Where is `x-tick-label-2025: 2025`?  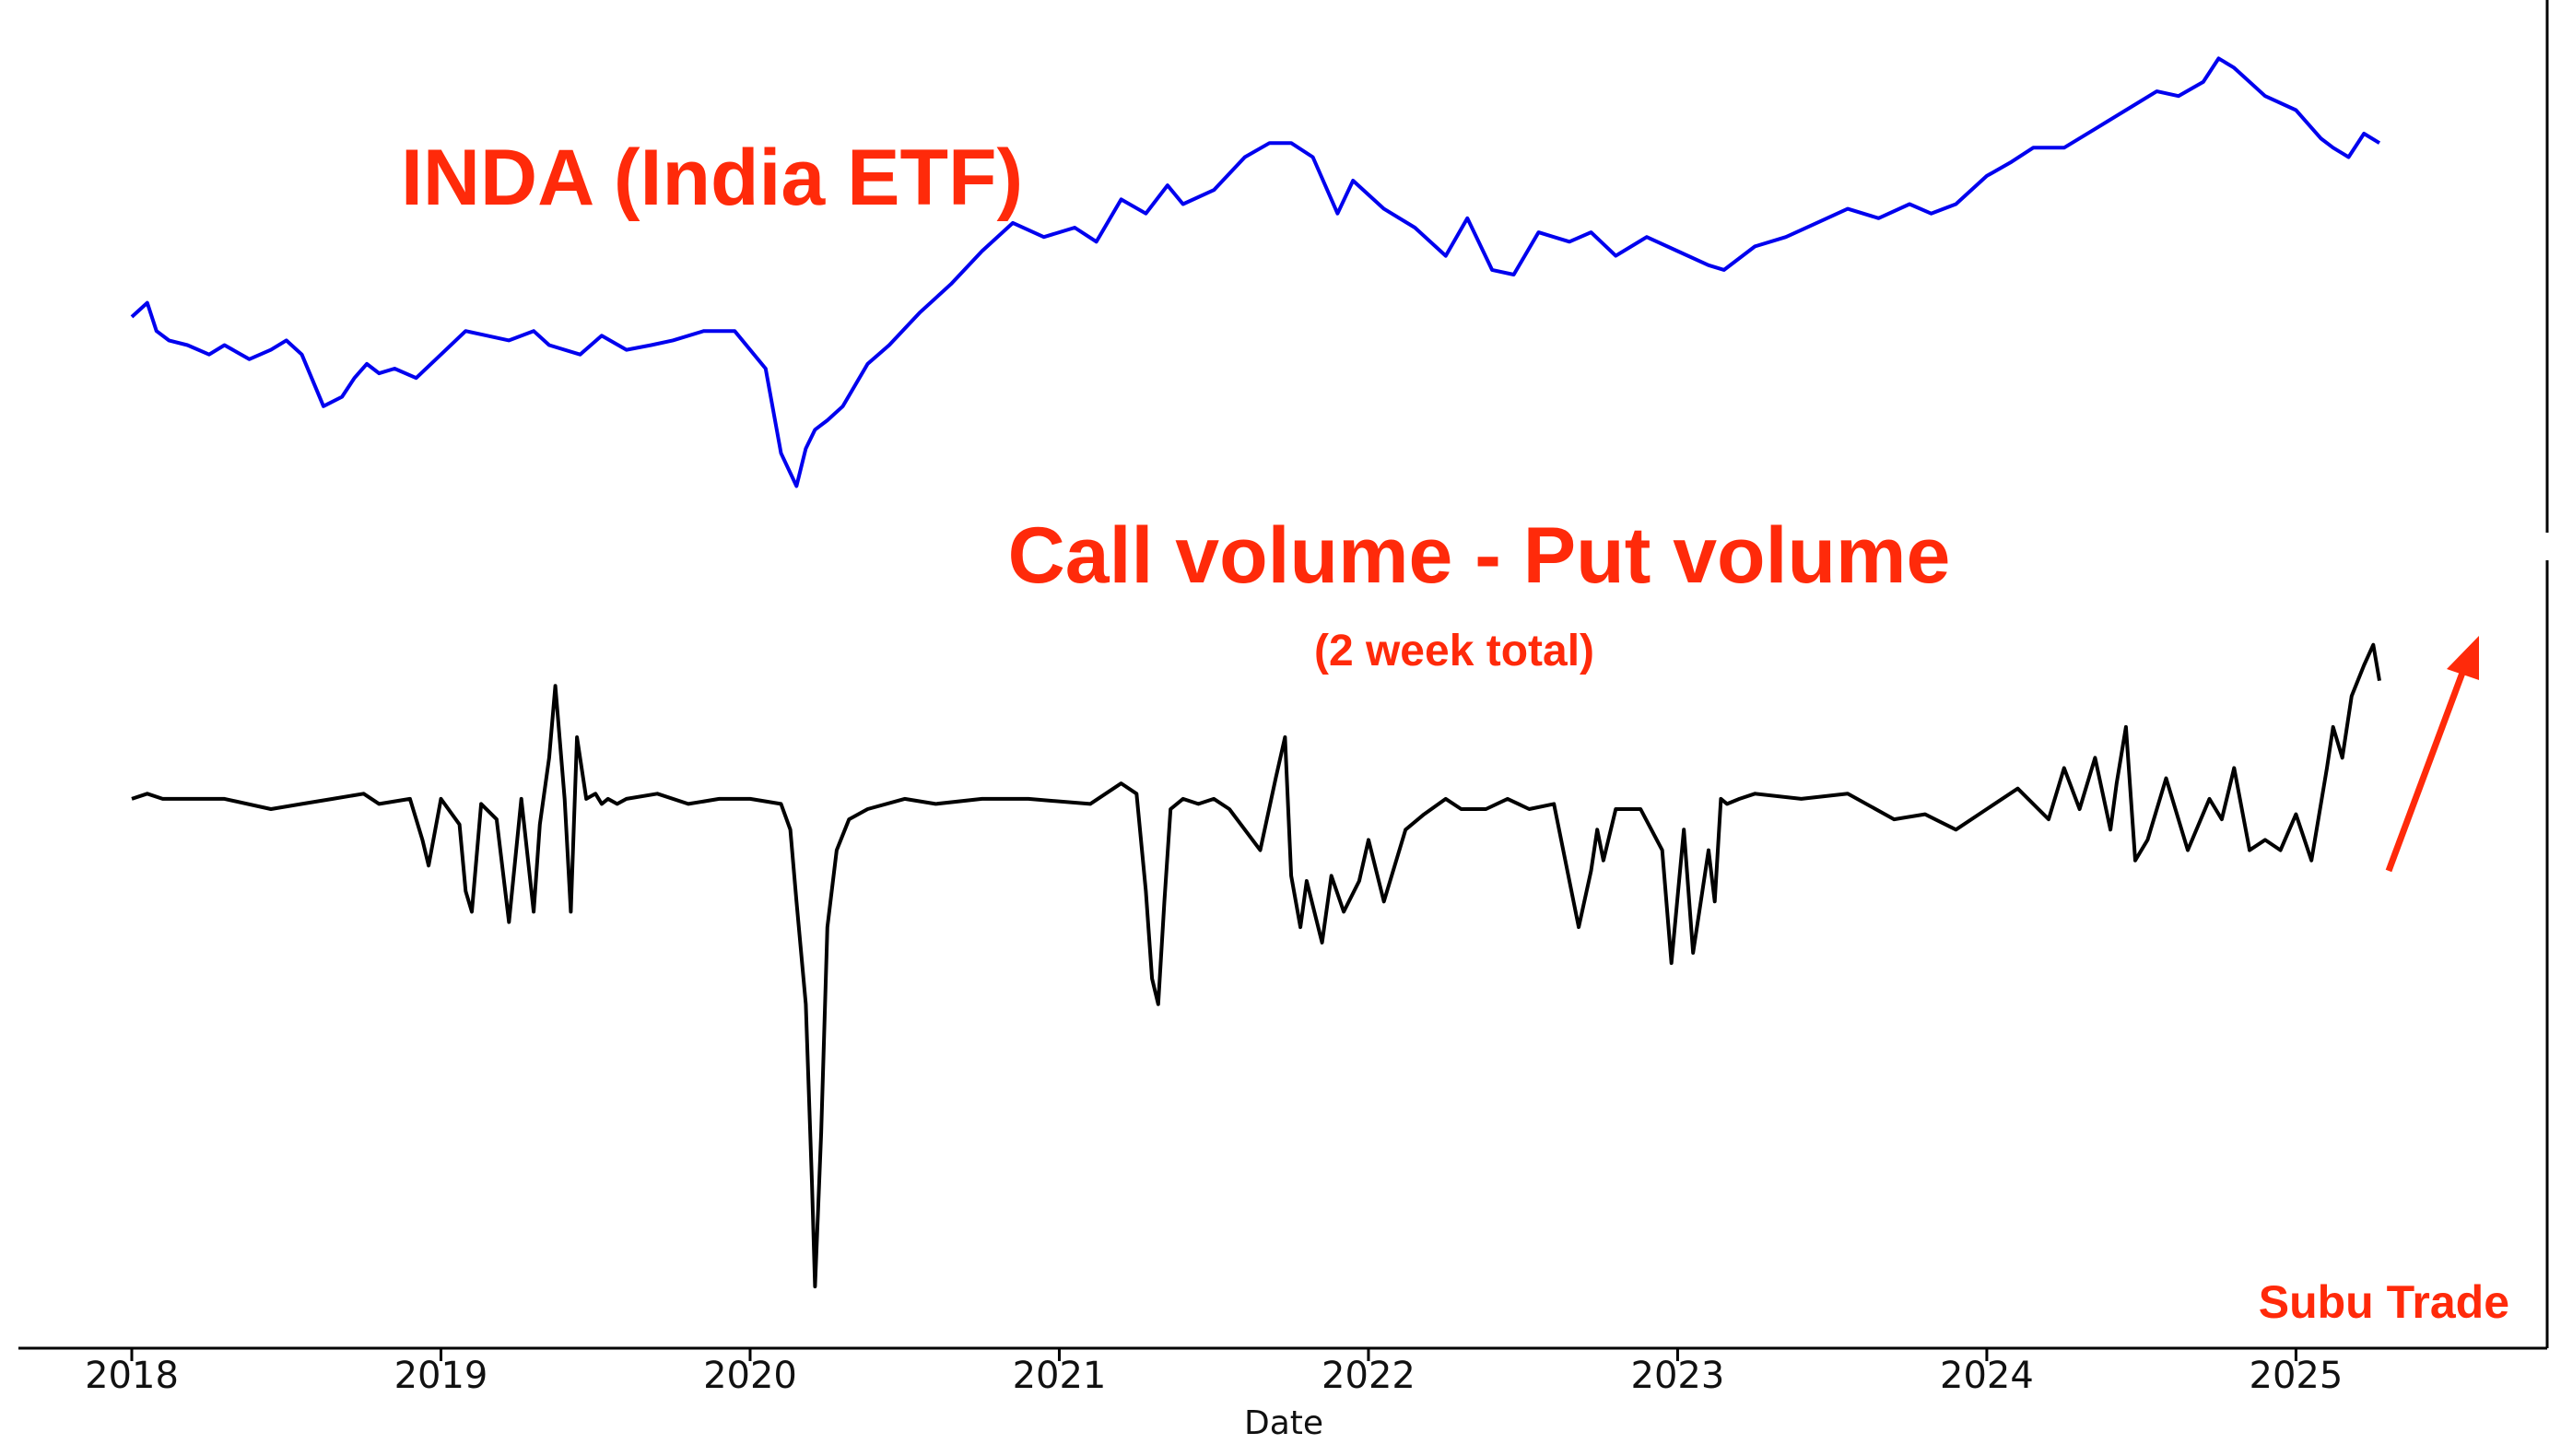 x-tick-label-2025: 2025 is located at coordinates (2297, 1376).